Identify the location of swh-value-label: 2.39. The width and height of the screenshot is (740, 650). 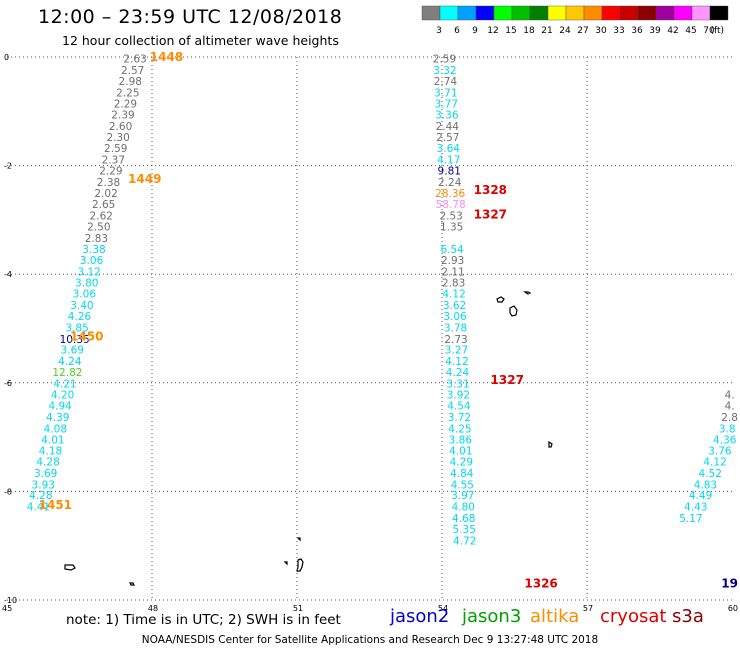
(122, 116).